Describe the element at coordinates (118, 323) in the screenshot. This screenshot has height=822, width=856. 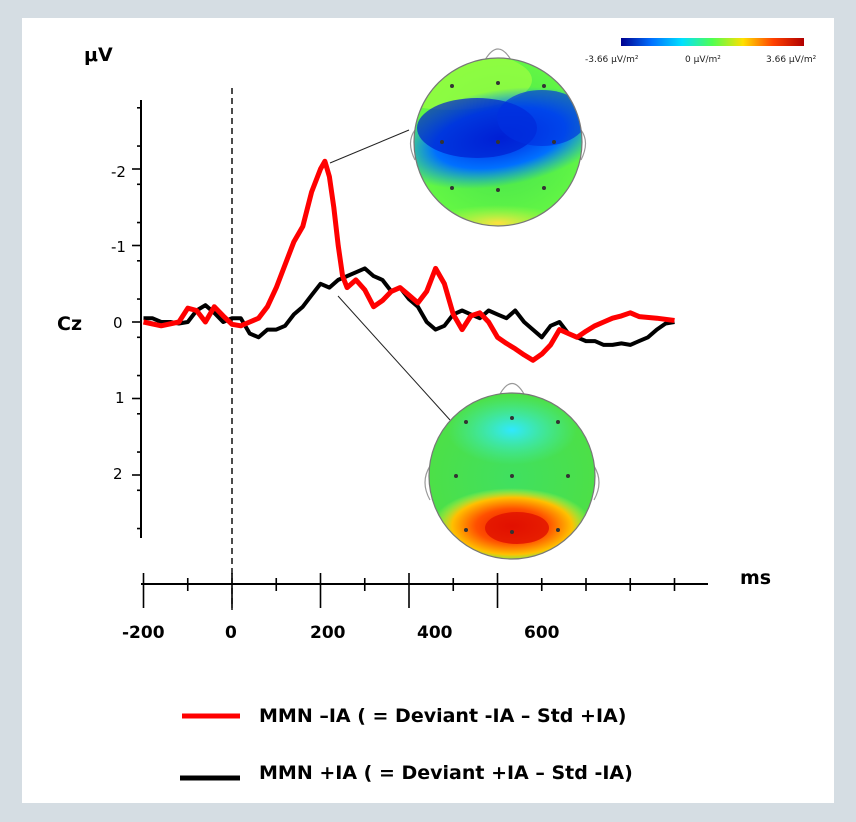
I see `y-tick-label: 0` at that location.